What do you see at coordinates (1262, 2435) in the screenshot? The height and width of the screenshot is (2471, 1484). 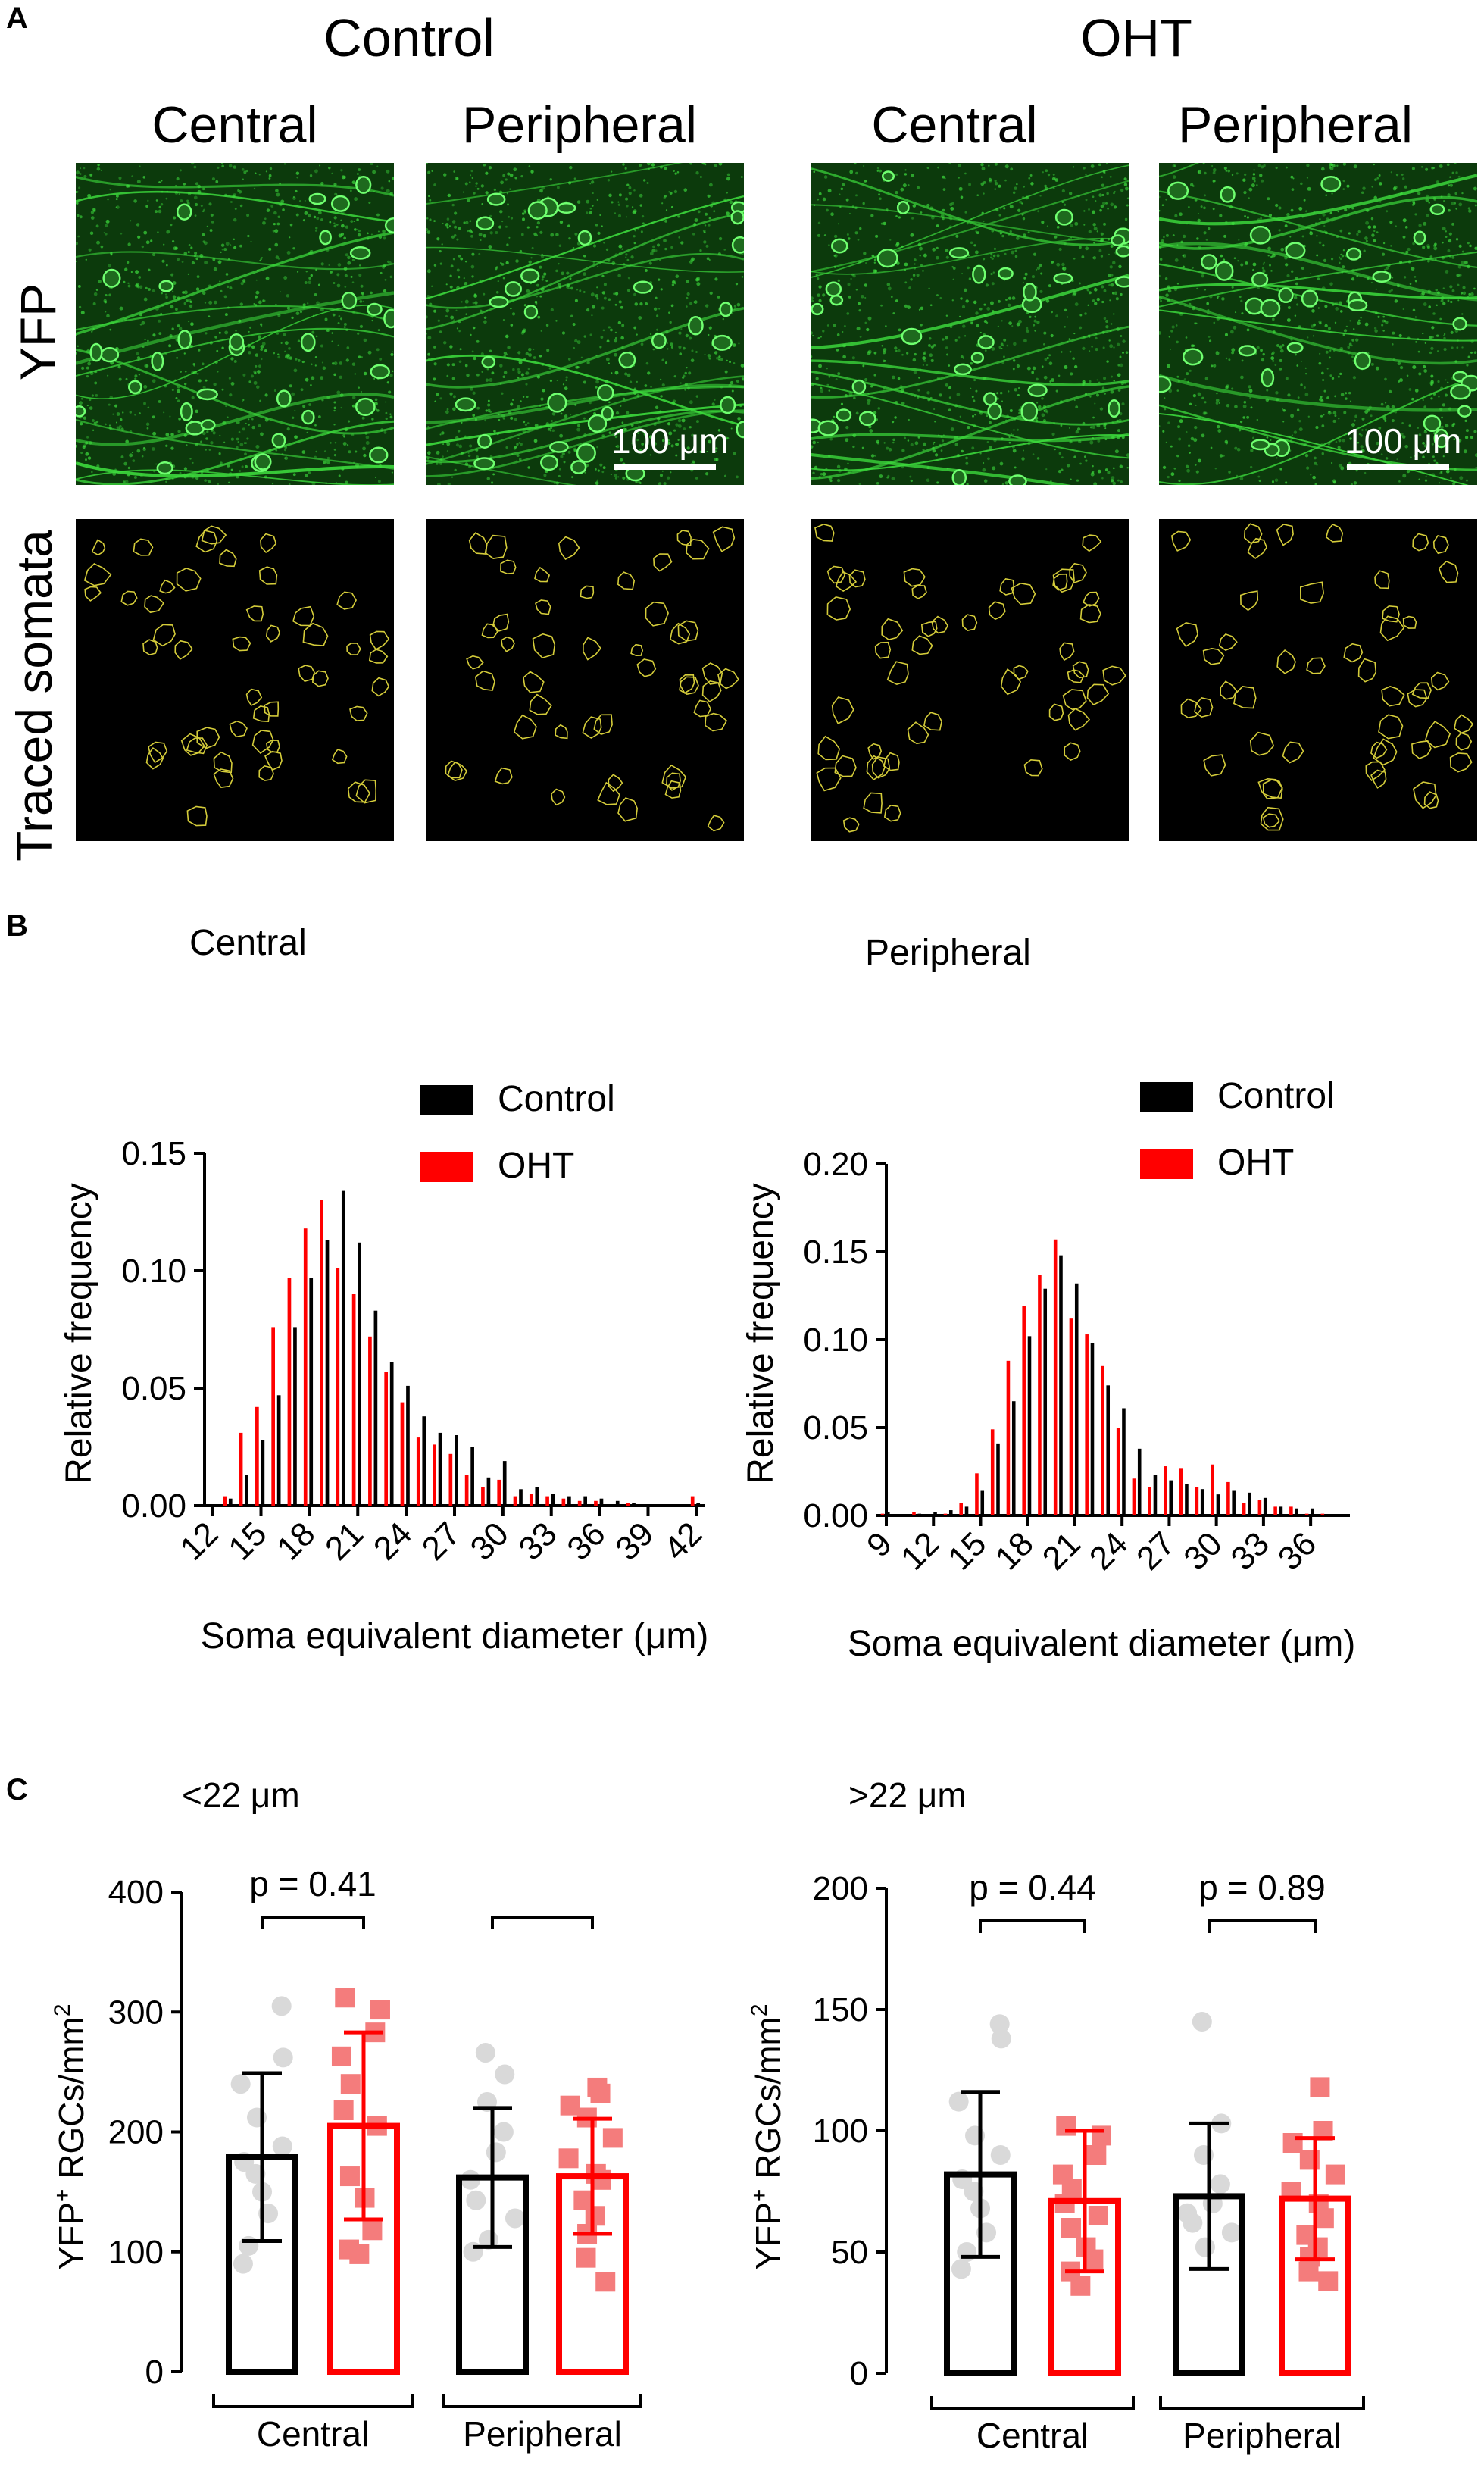 I see `group-label: Peripheral` at bounding box center [1262, 2435].